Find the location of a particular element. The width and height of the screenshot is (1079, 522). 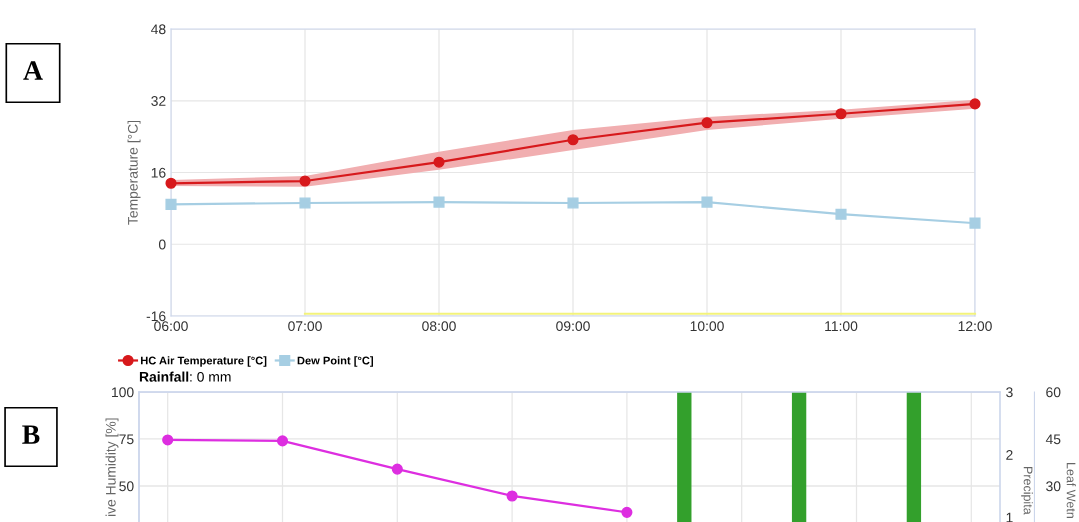

y-tick-label: 75 is located at coordinates (126, 439).